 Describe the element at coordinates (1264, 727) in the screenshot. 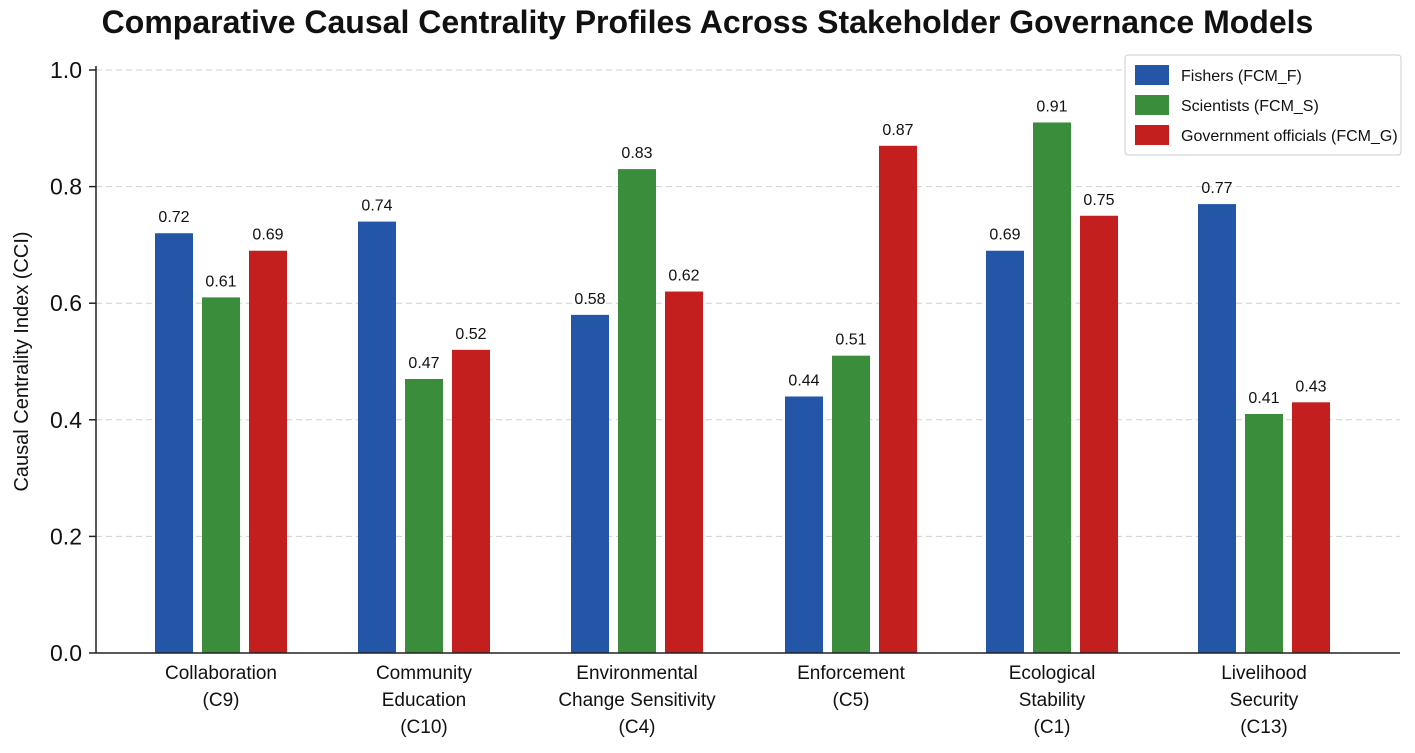

I see `x-tick-label: (C13)` at that location.